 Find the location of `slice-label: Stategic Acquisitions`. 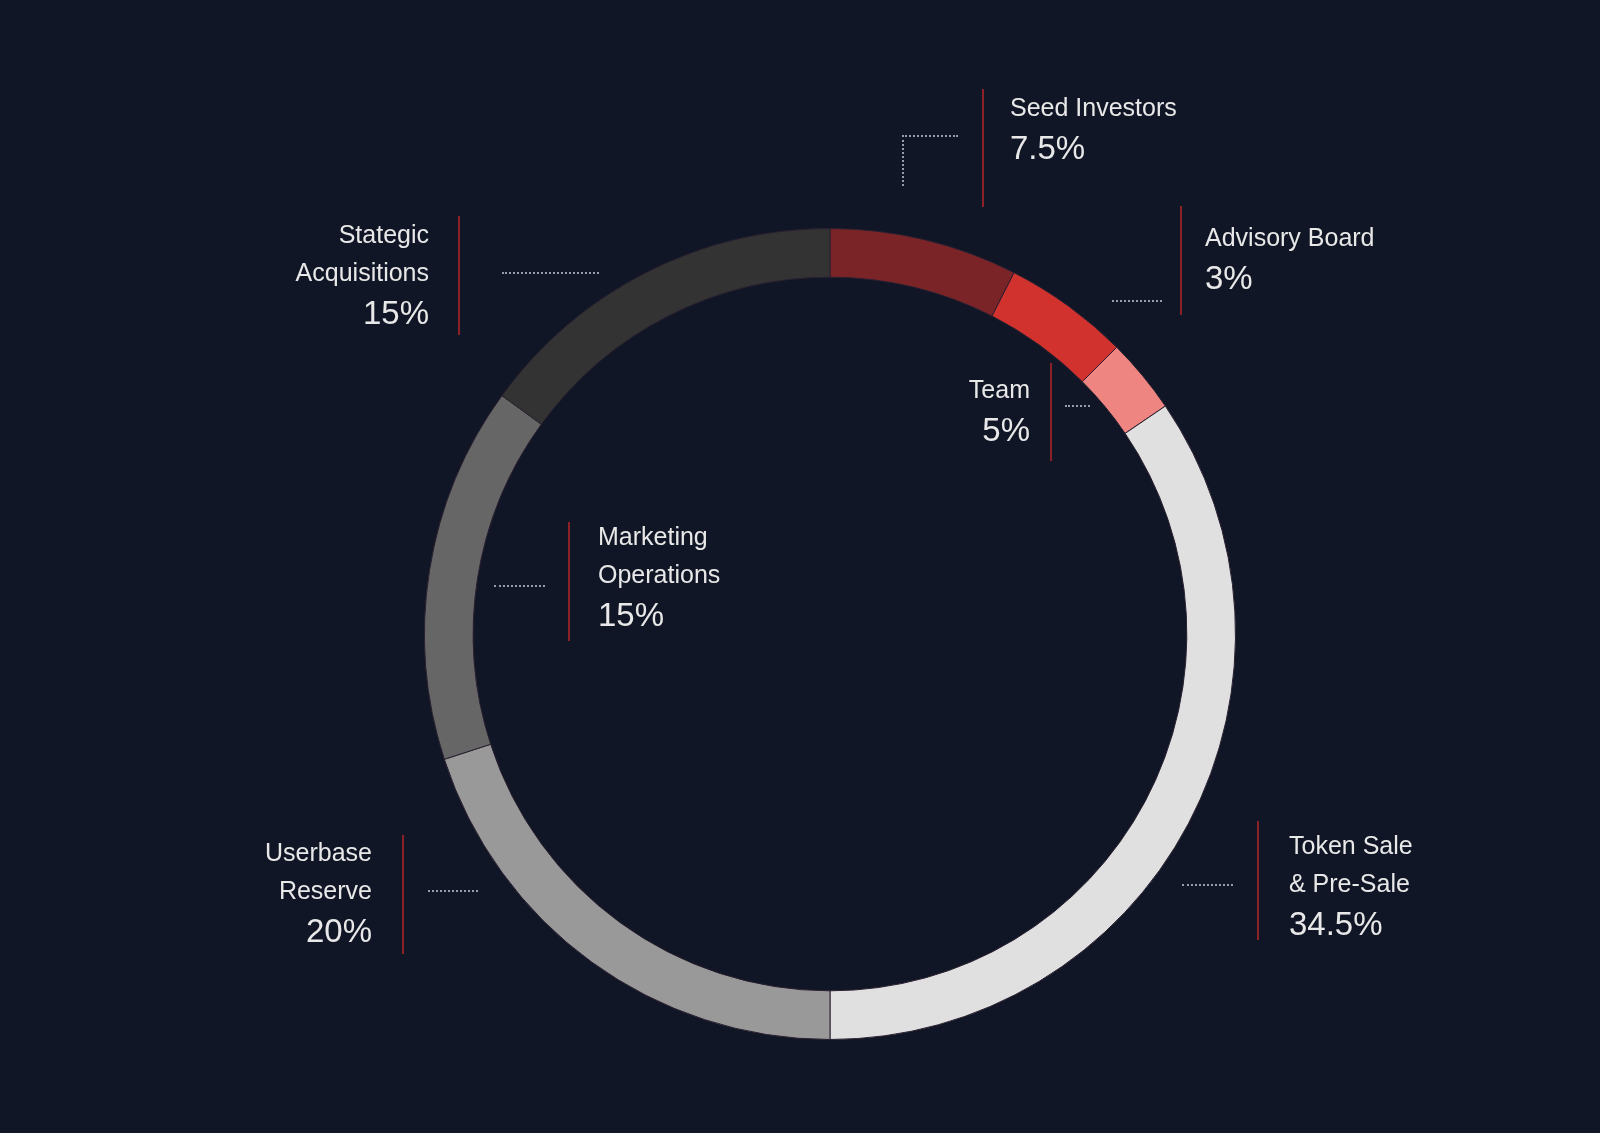

slice-label: Stategic Acquisitions is located at coordinates (361, 253).